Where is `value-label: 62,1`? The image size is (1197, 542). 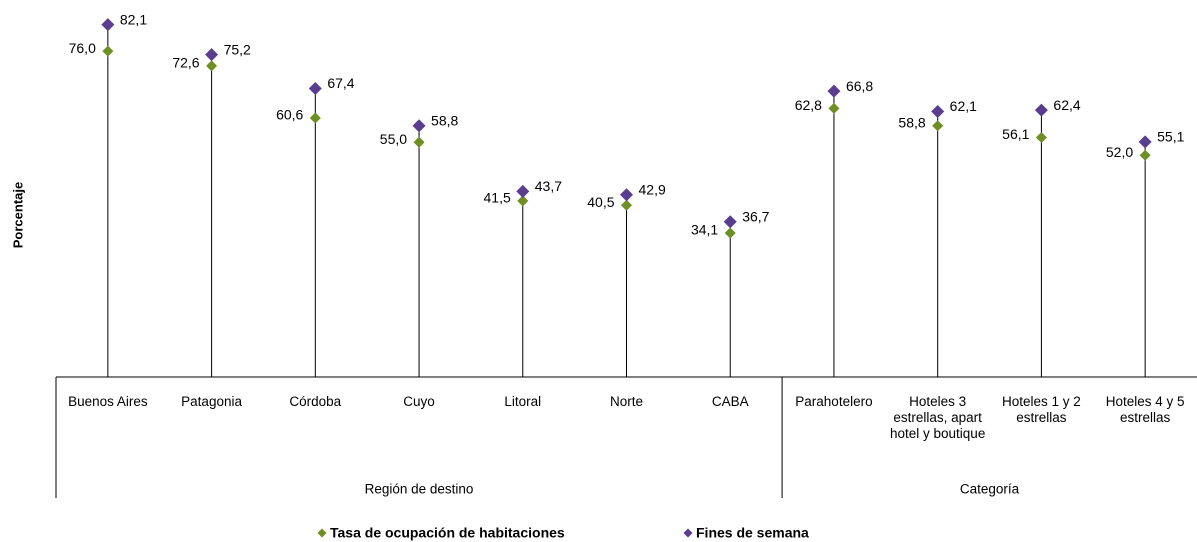 value-label: 62,1 is located at coordinates (963, 106).